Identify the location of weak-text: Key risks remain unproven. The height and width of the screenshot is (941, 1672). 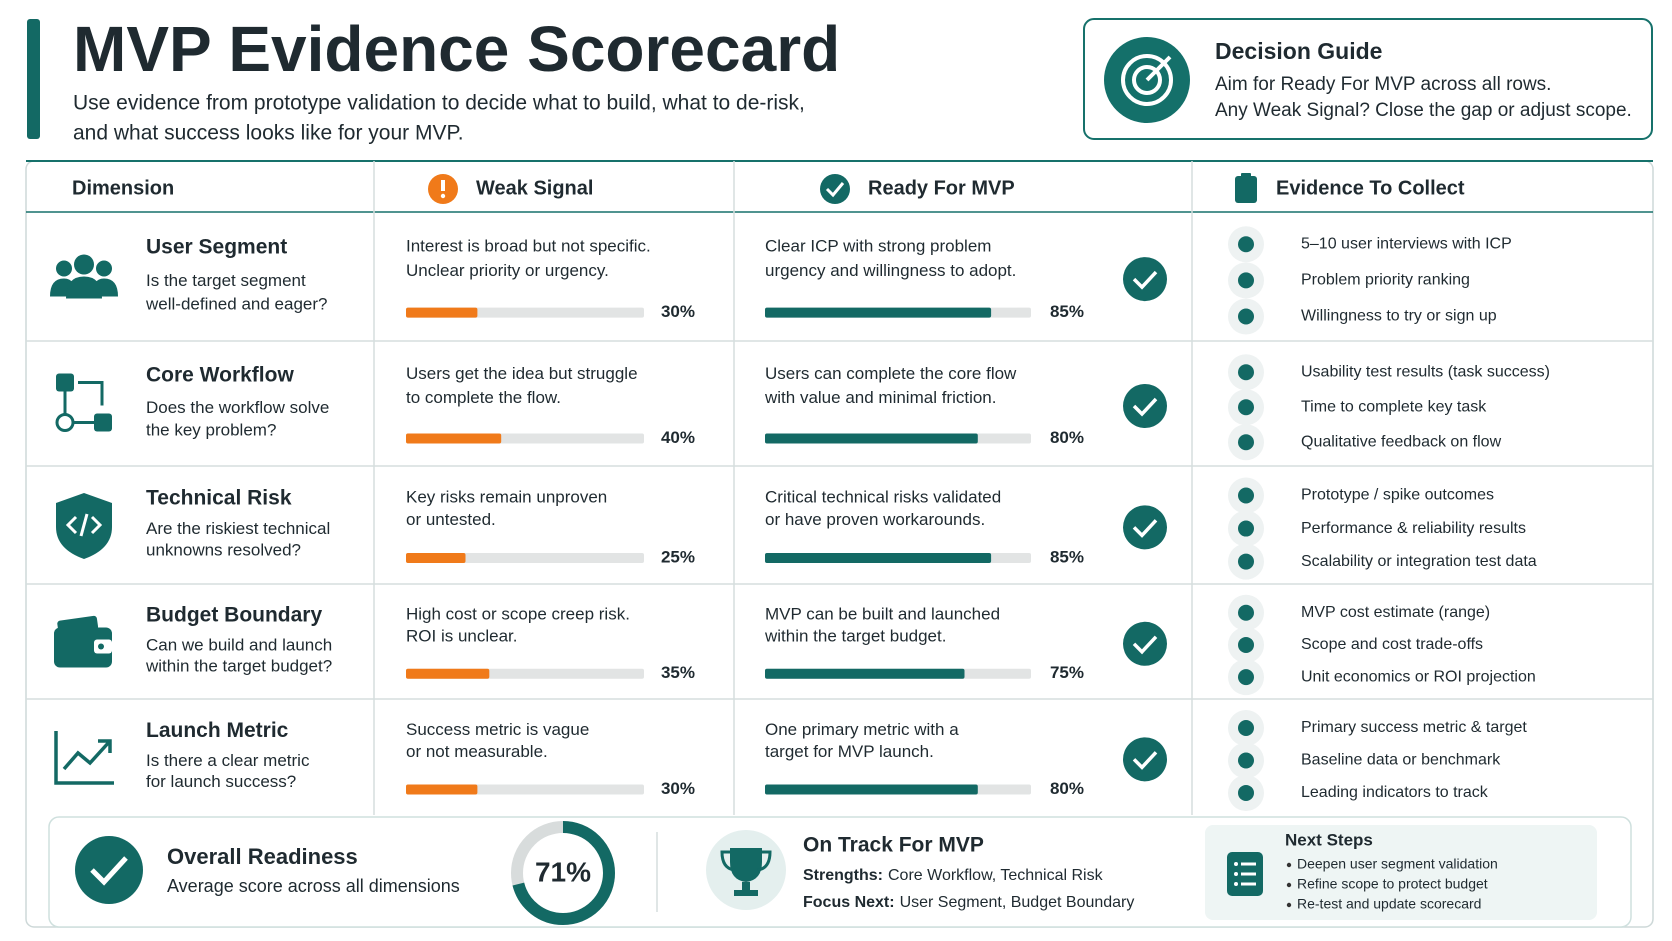
(506, 496).